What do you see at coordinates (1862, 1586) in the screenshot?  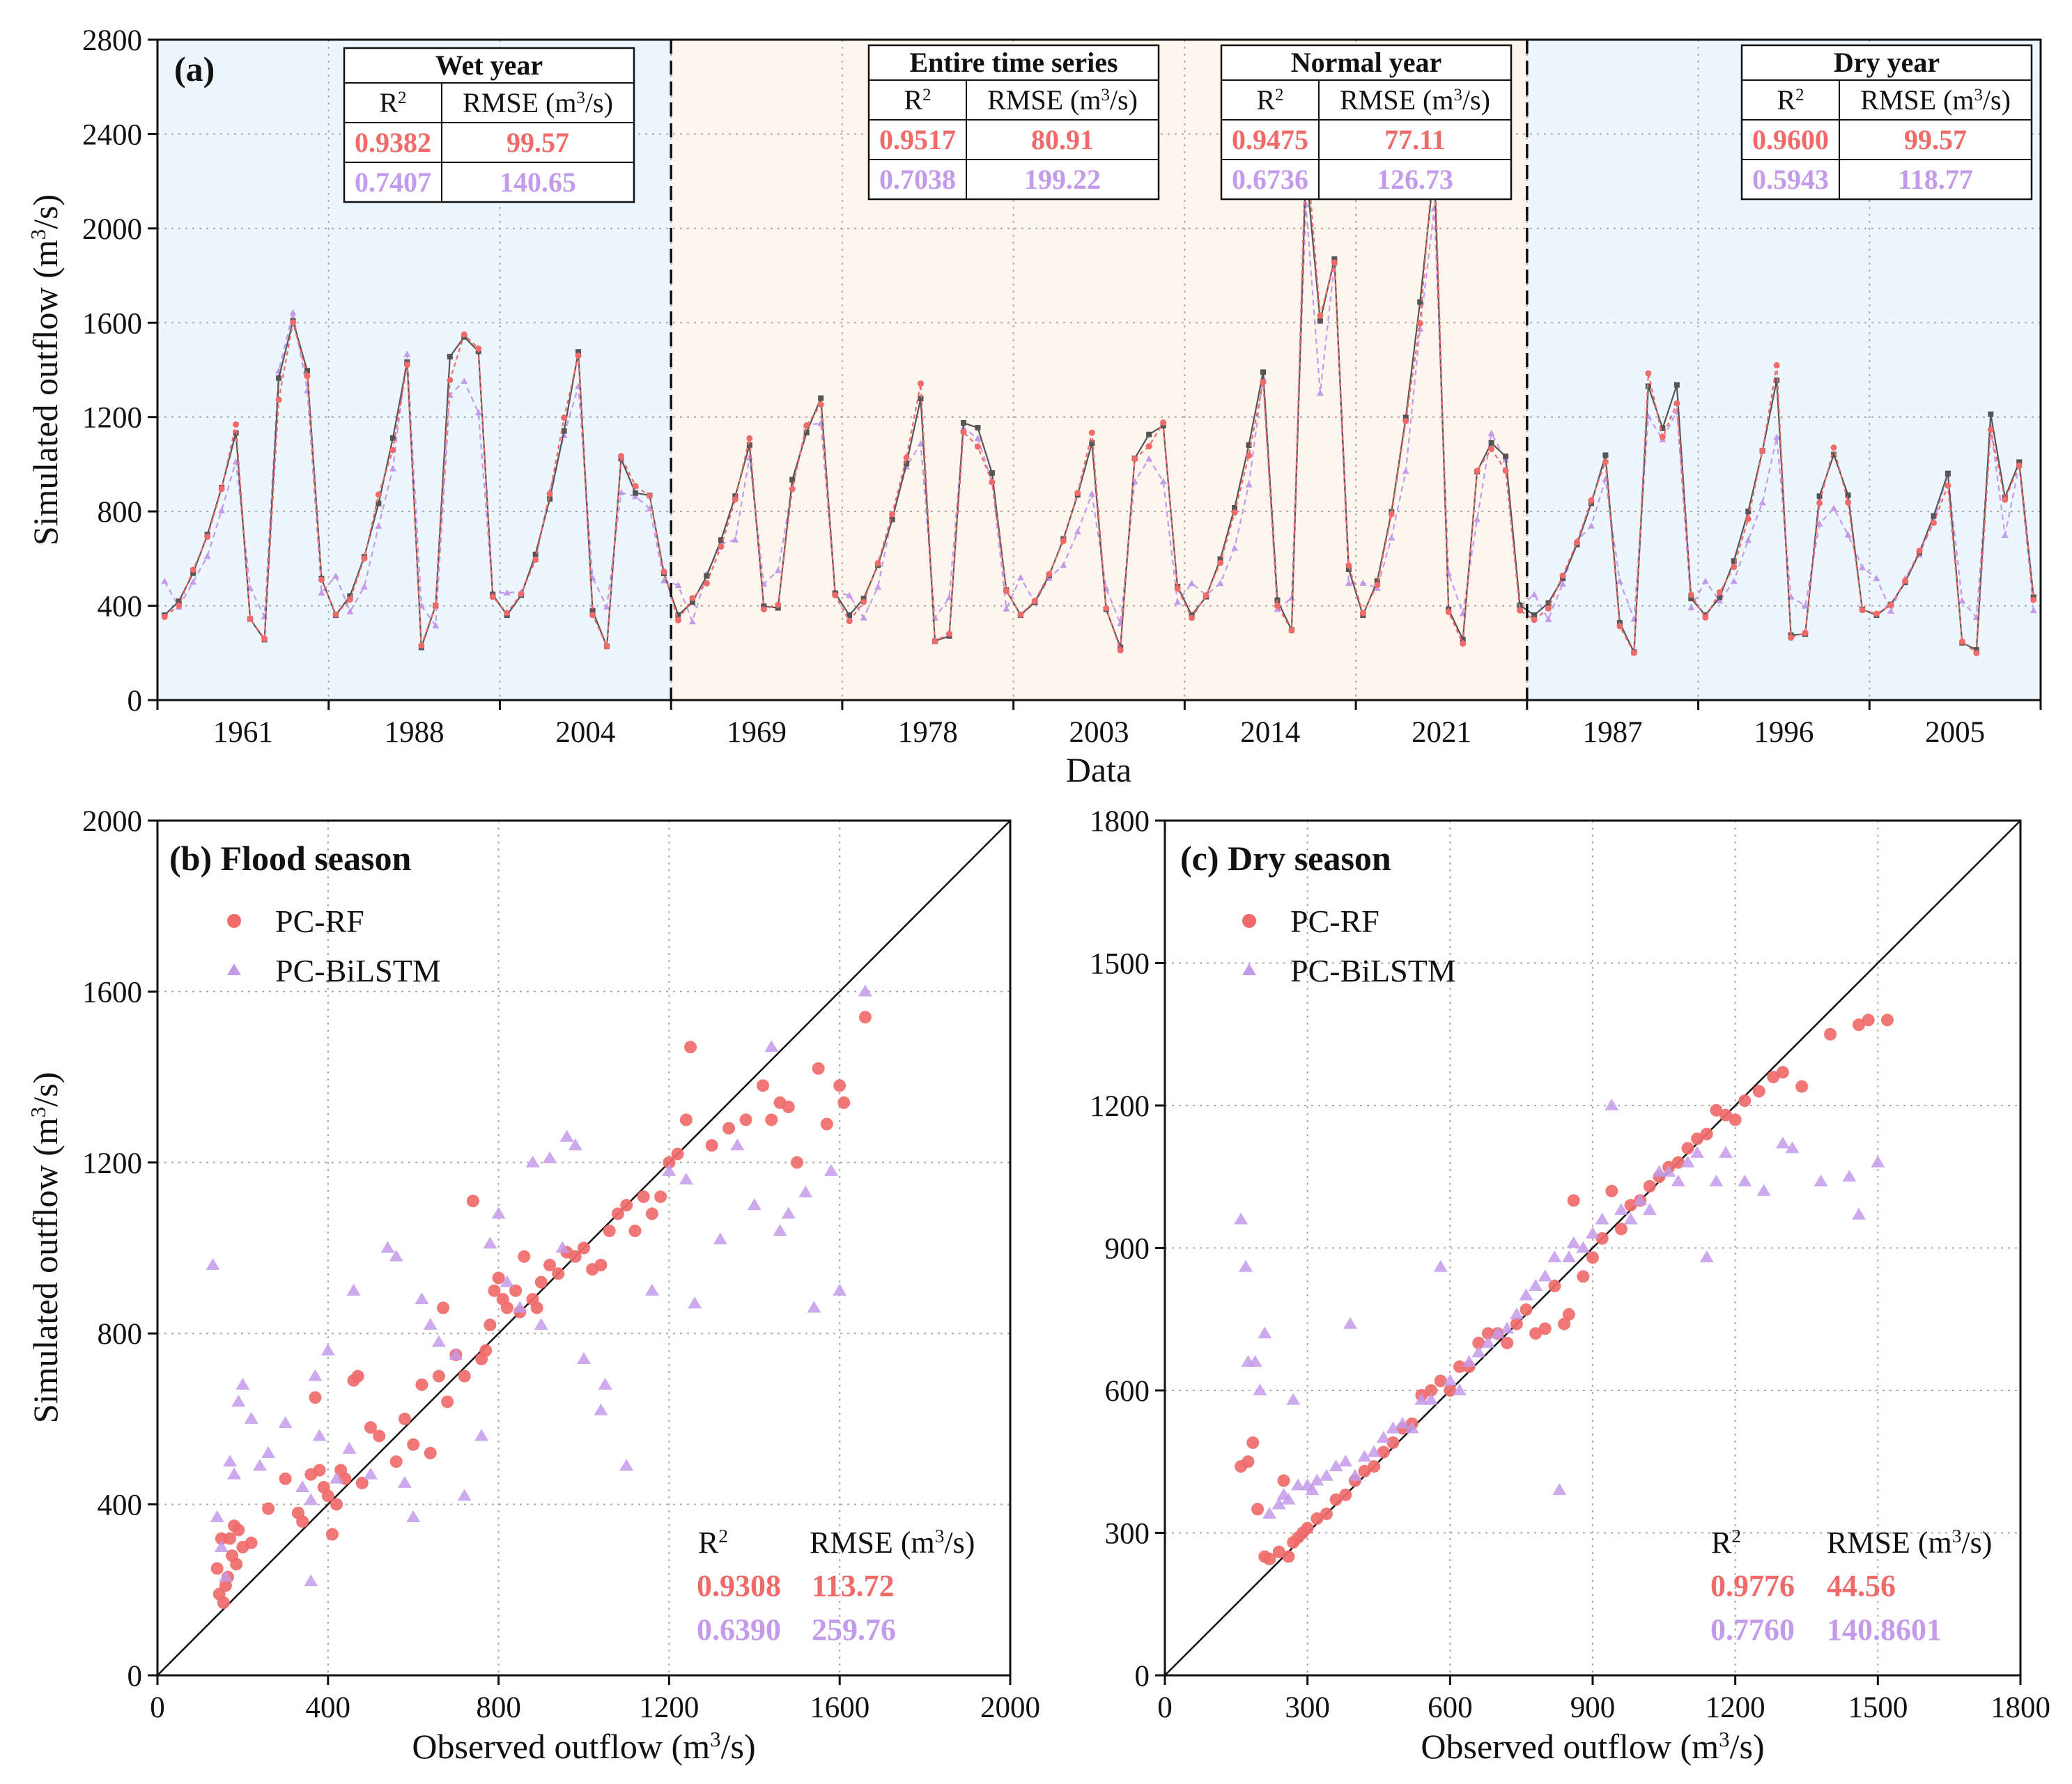 I see `panel-c-rf-rmse: 44.56` at bounding box center [1862, 1586].